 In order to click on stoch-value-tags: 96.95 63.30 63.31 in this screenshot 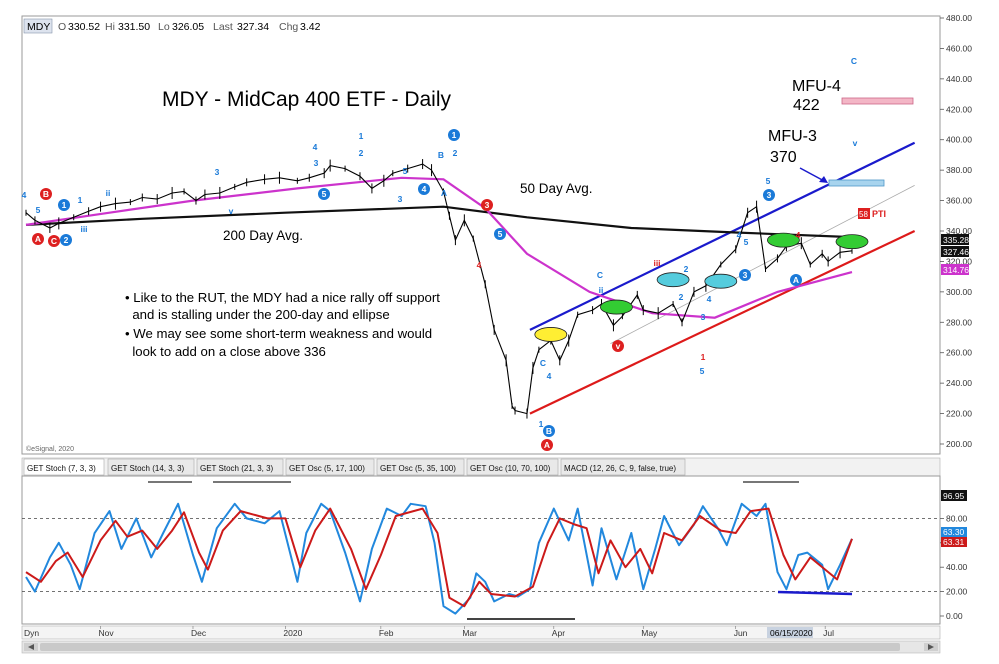, I will do `click(954, 518)`.